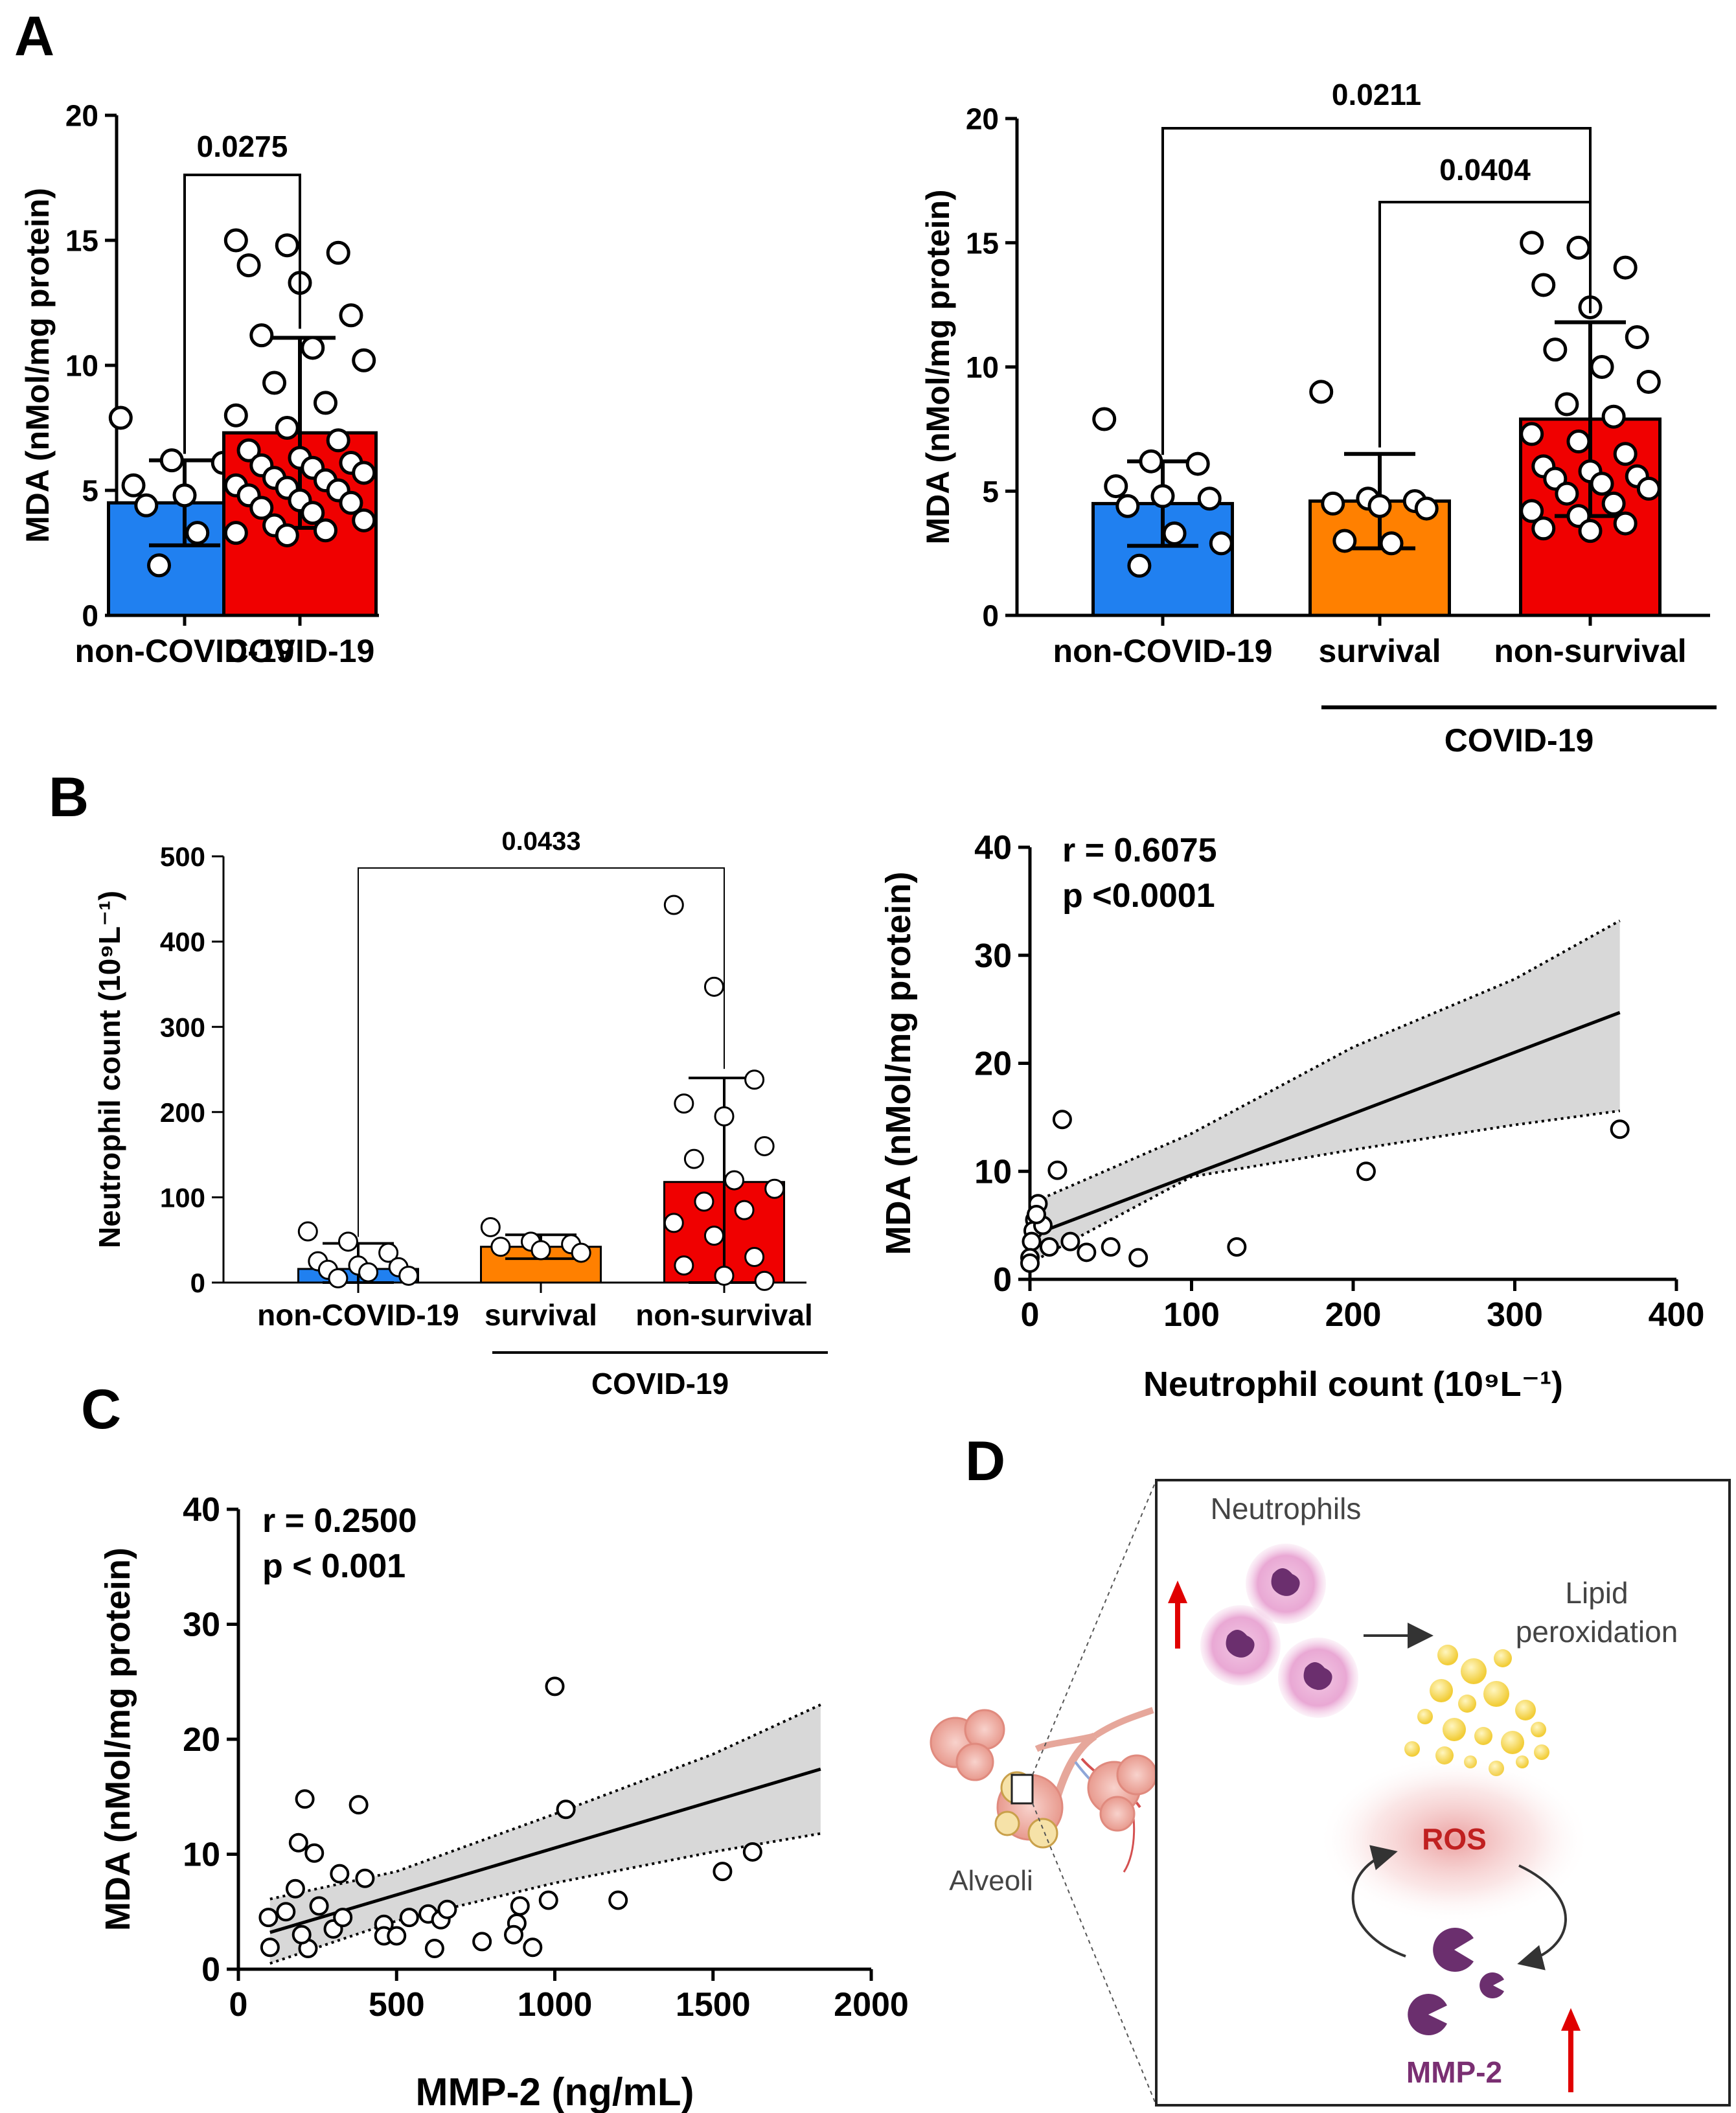 The height and width of the screenshot is (2113, 1736). I want to click on category-label: COVID-19, so click(300, 651).